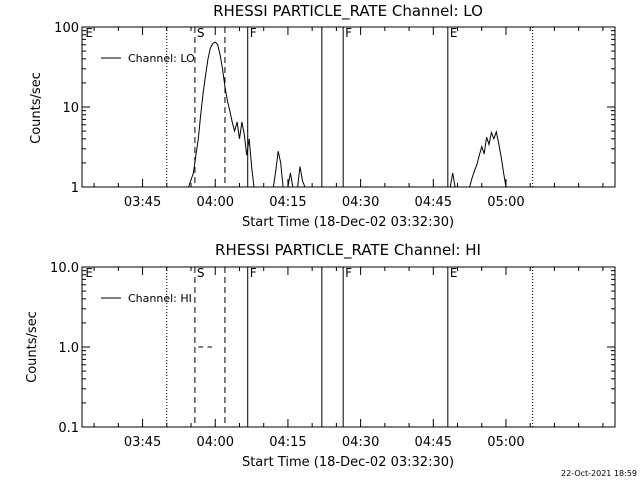  I want to click on lo-y-axis-label: Counts/sec, so click(36, 108).